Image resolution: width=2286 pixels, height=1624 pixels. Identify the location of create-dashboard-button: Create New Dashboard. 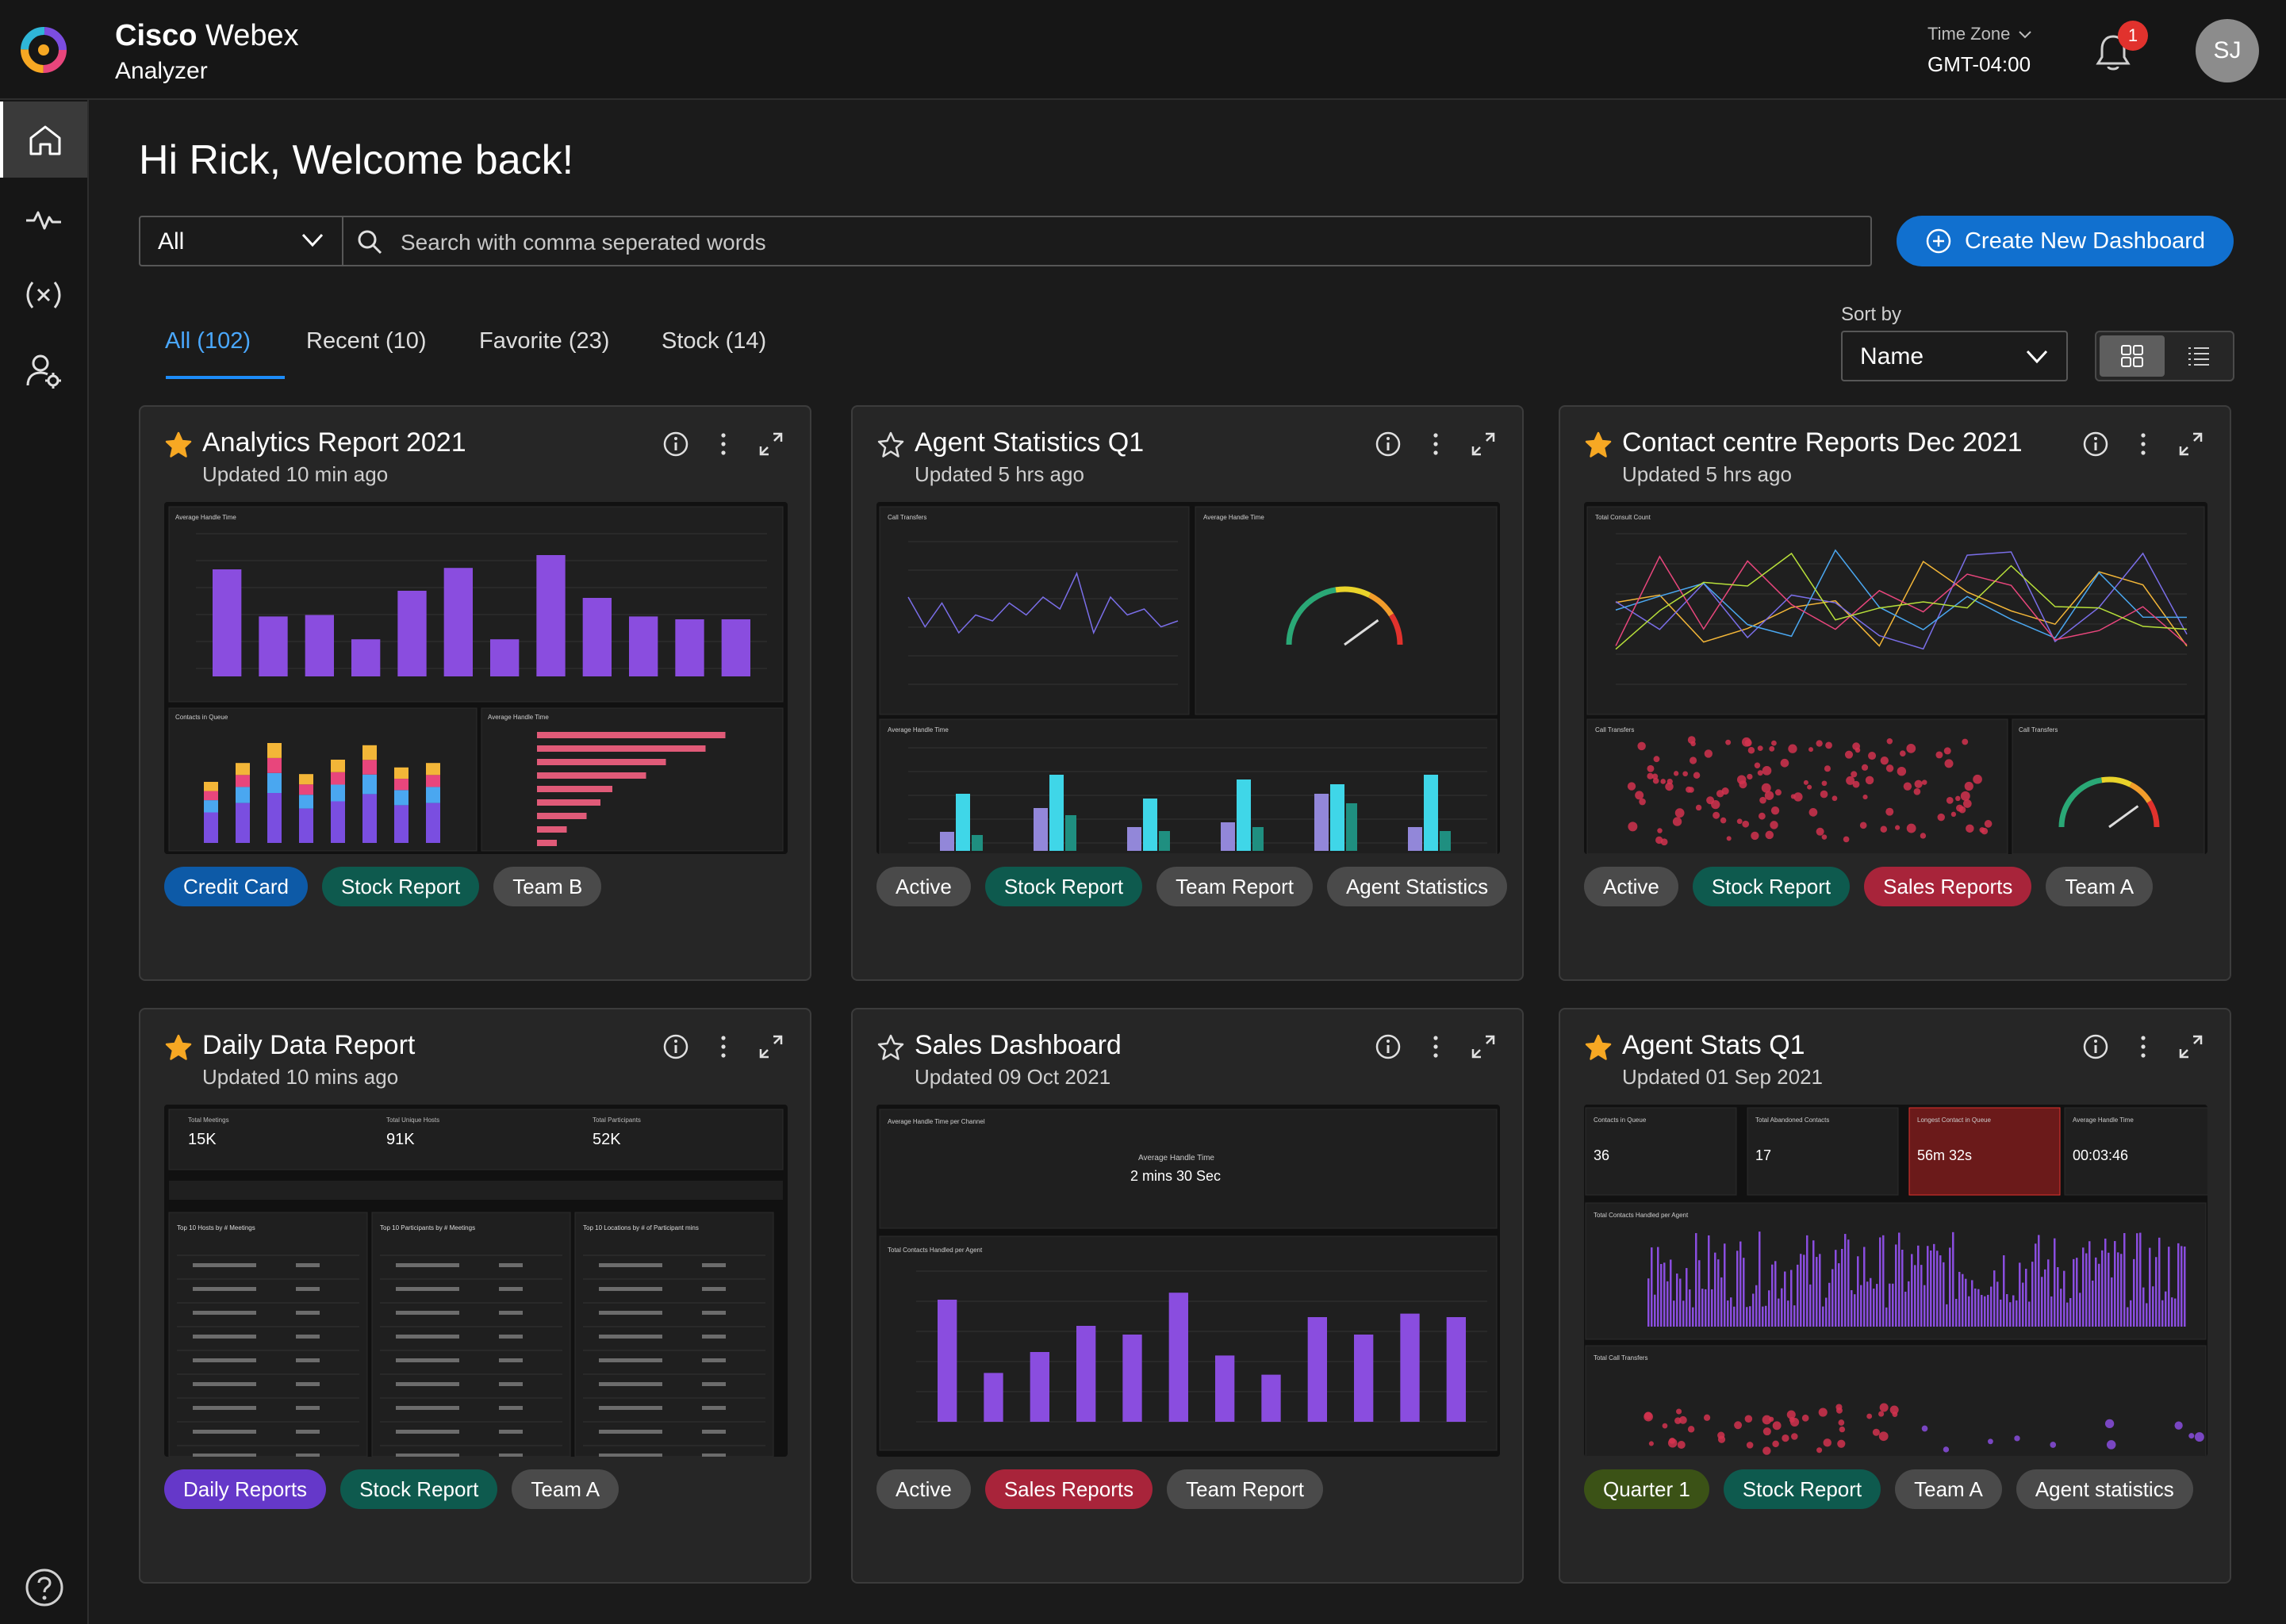
(2065, 241).